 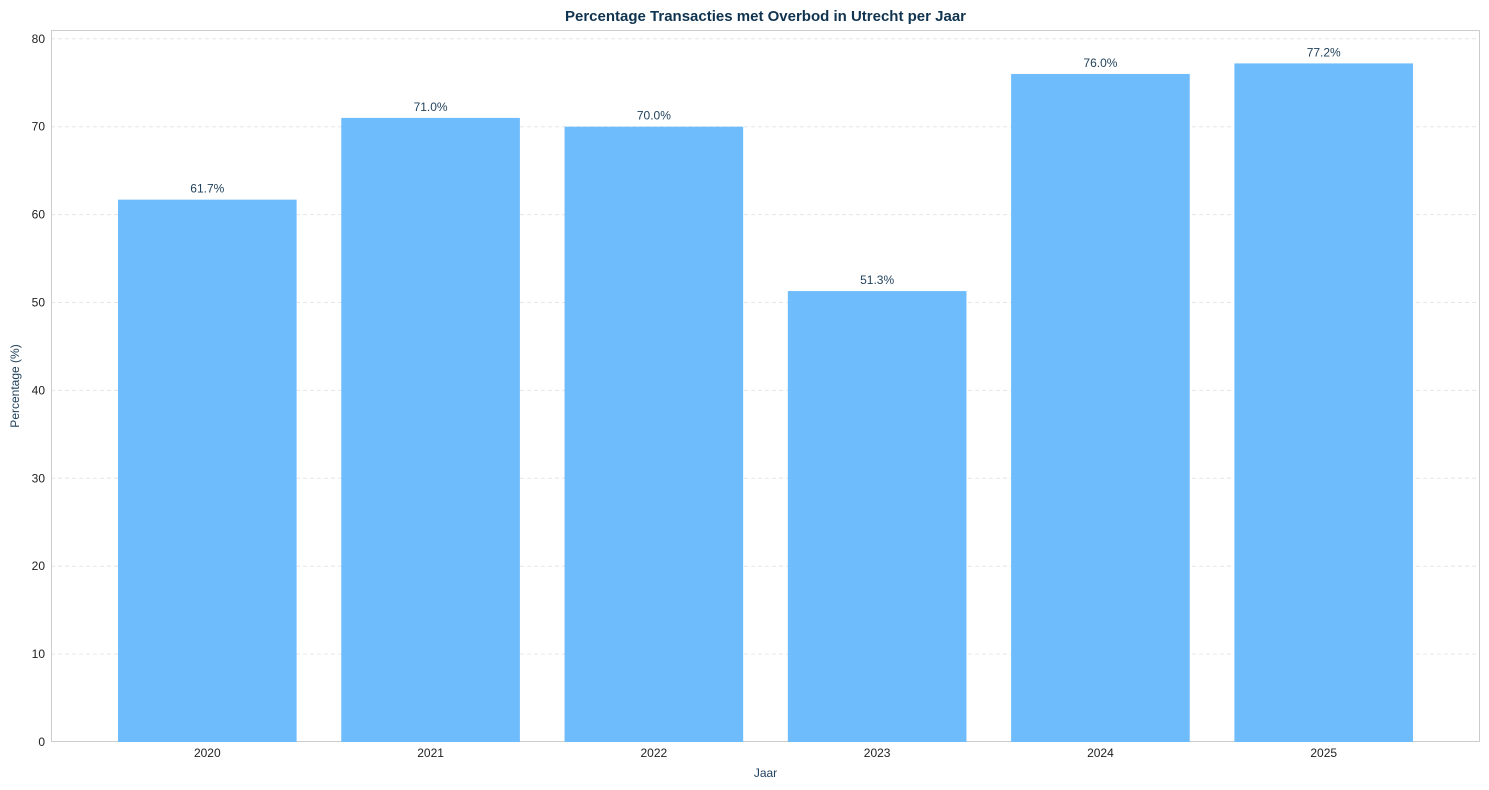 What do you see at coordinates (654, 116) in the screenshot?
I see `value-label-2022: 70.0%` at bounding box center [654, 116].